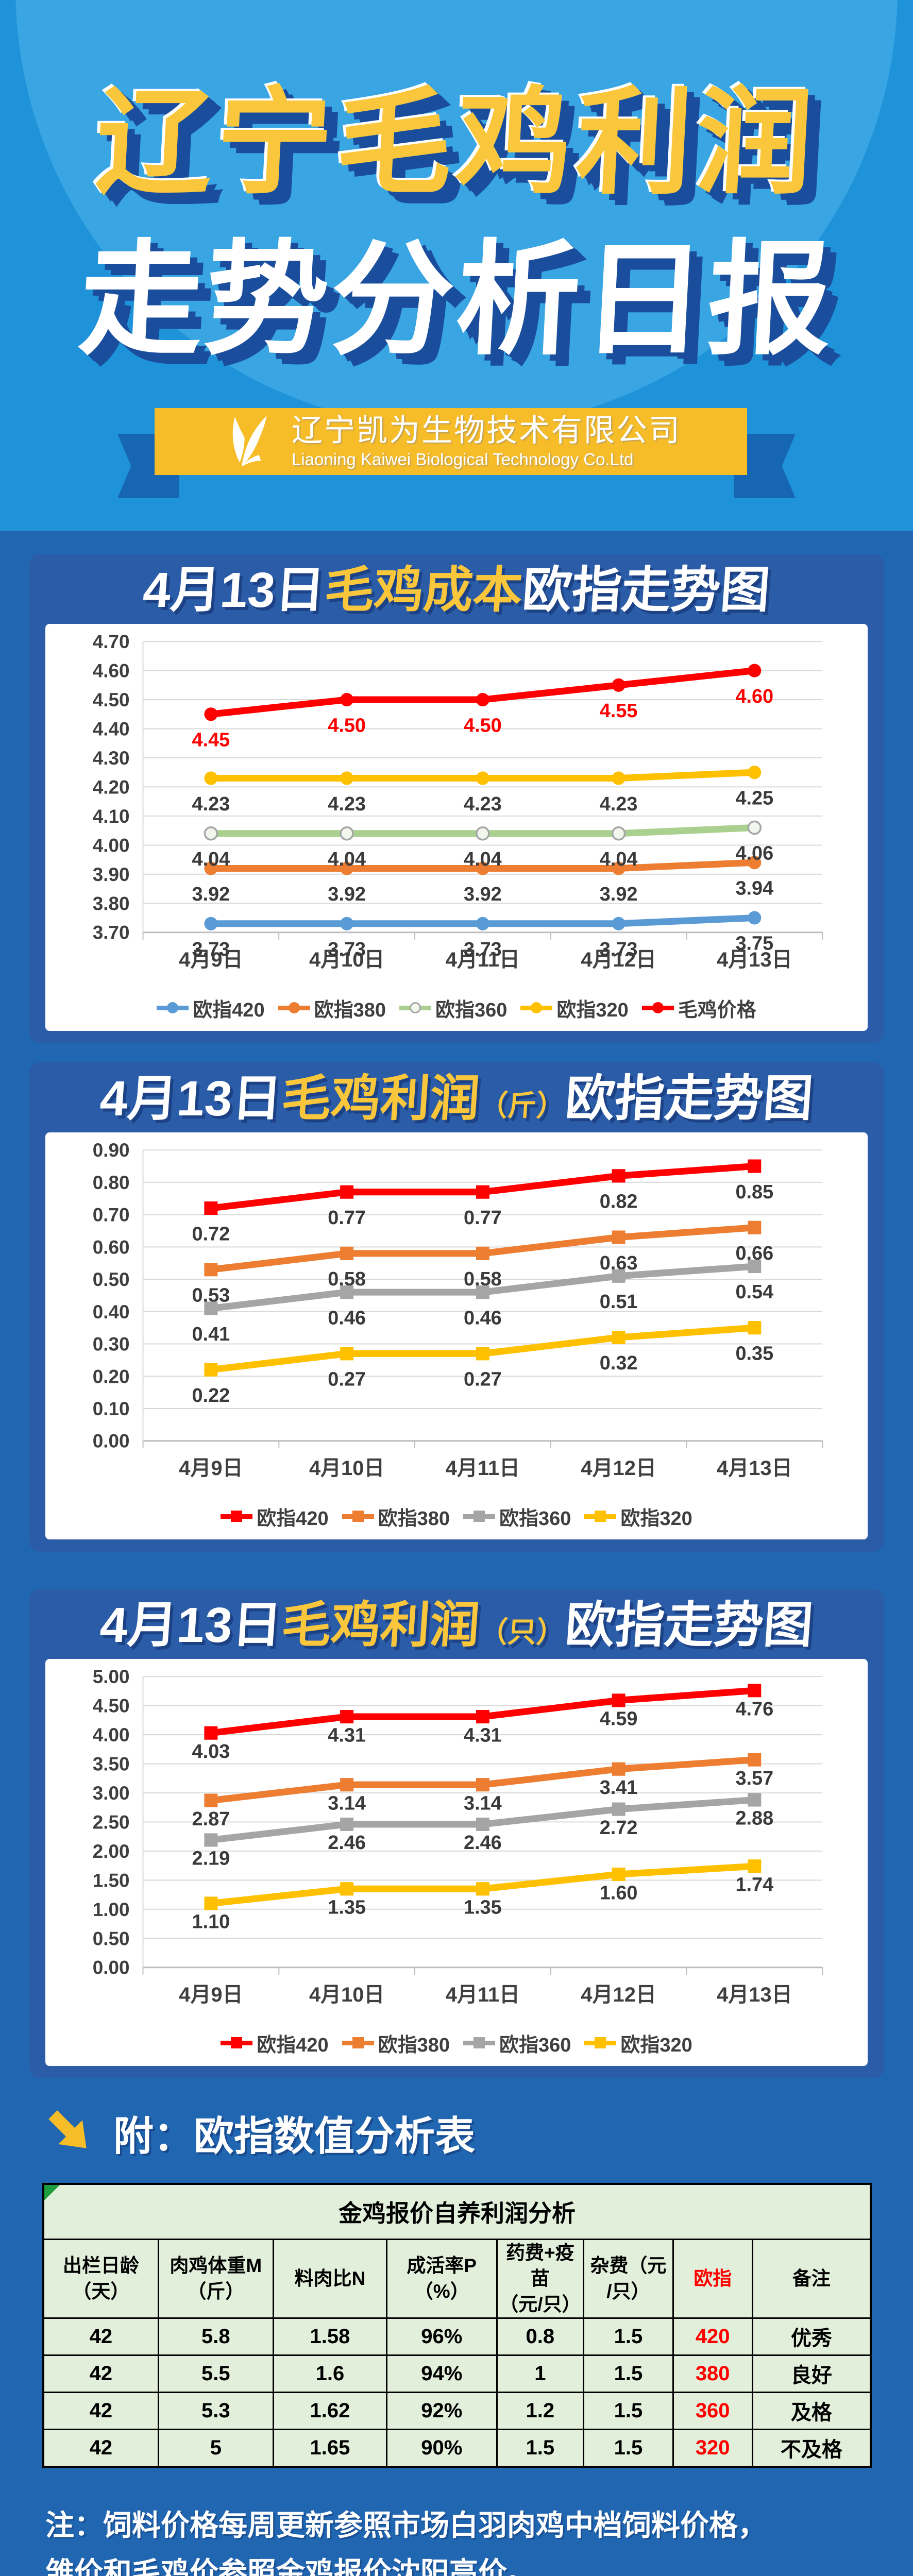 This screenshot has height=2576, width=913. Describe the element at coordinates (457, 300) in the screenshot. I see `main-title-line2: 走势分析日报` at that location.